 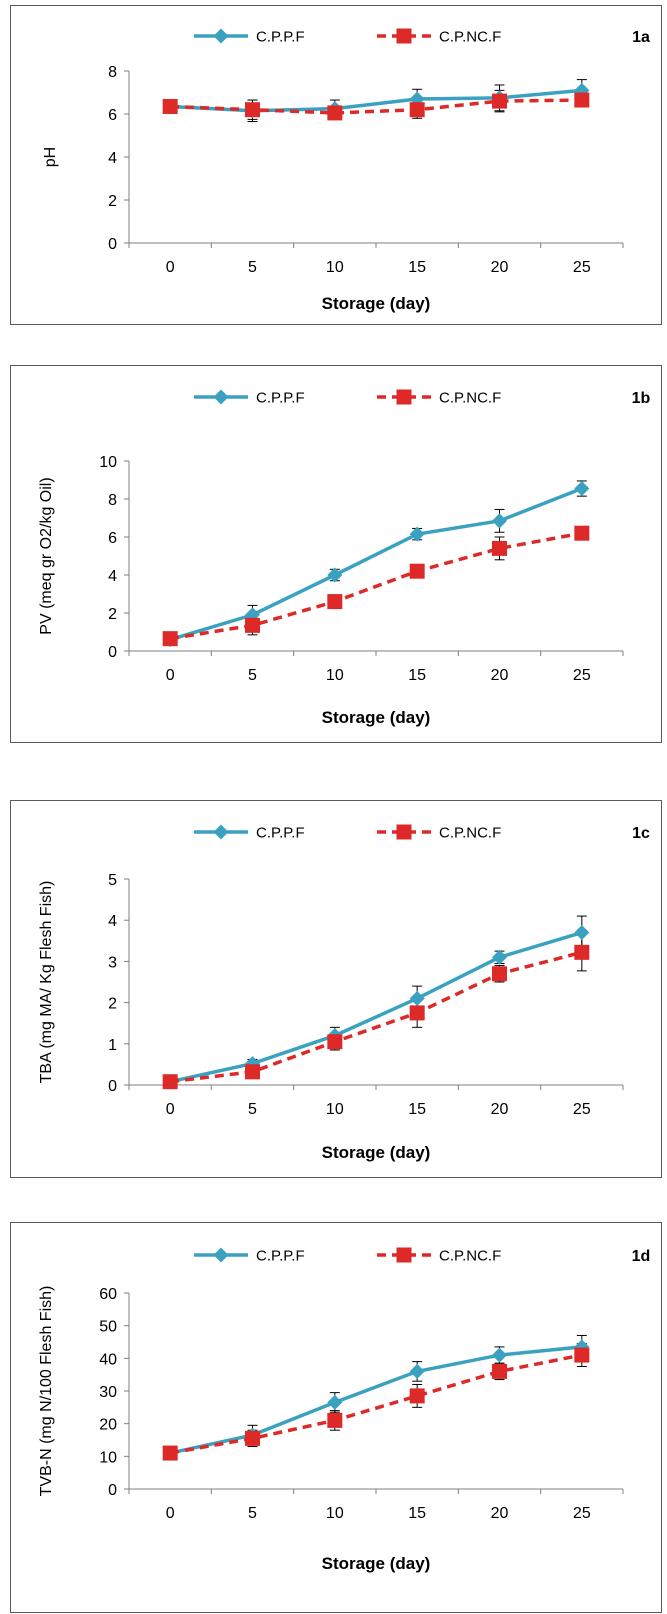 What do you see at coordinates (641, 398) in the screenshot?
I see `panel-label: 1b` at bounding box center [641, 398].